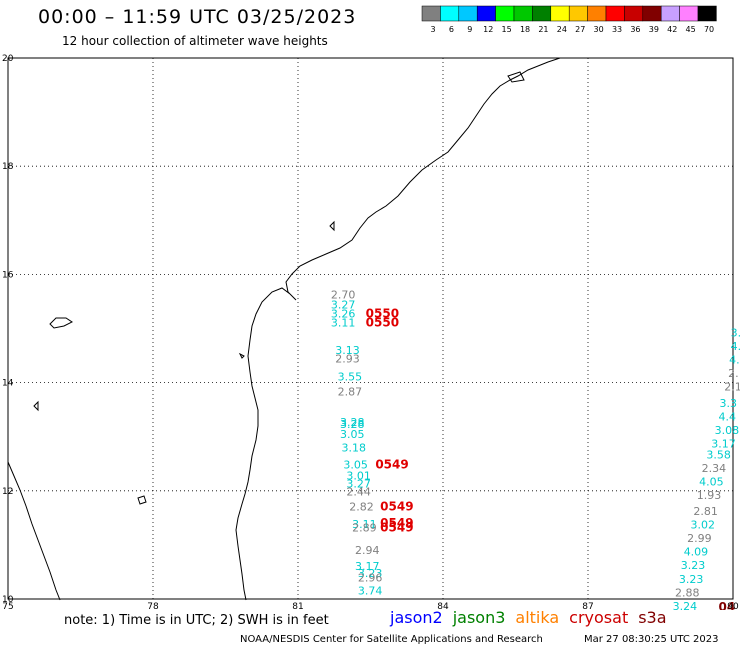 The height and width of the screenshot is (650, 740). I want to click on colorbar-label: 27, so click(580, 29).